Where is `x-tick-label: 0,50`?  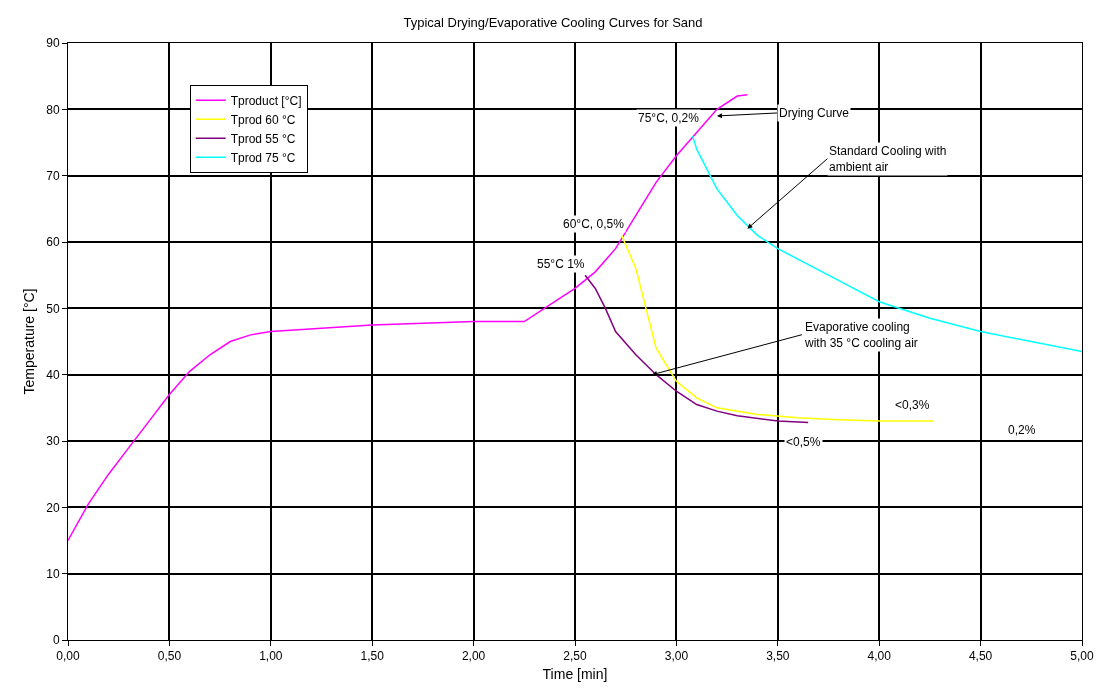
x-tick-label: 0,50 is located at coordinates (169, 656).